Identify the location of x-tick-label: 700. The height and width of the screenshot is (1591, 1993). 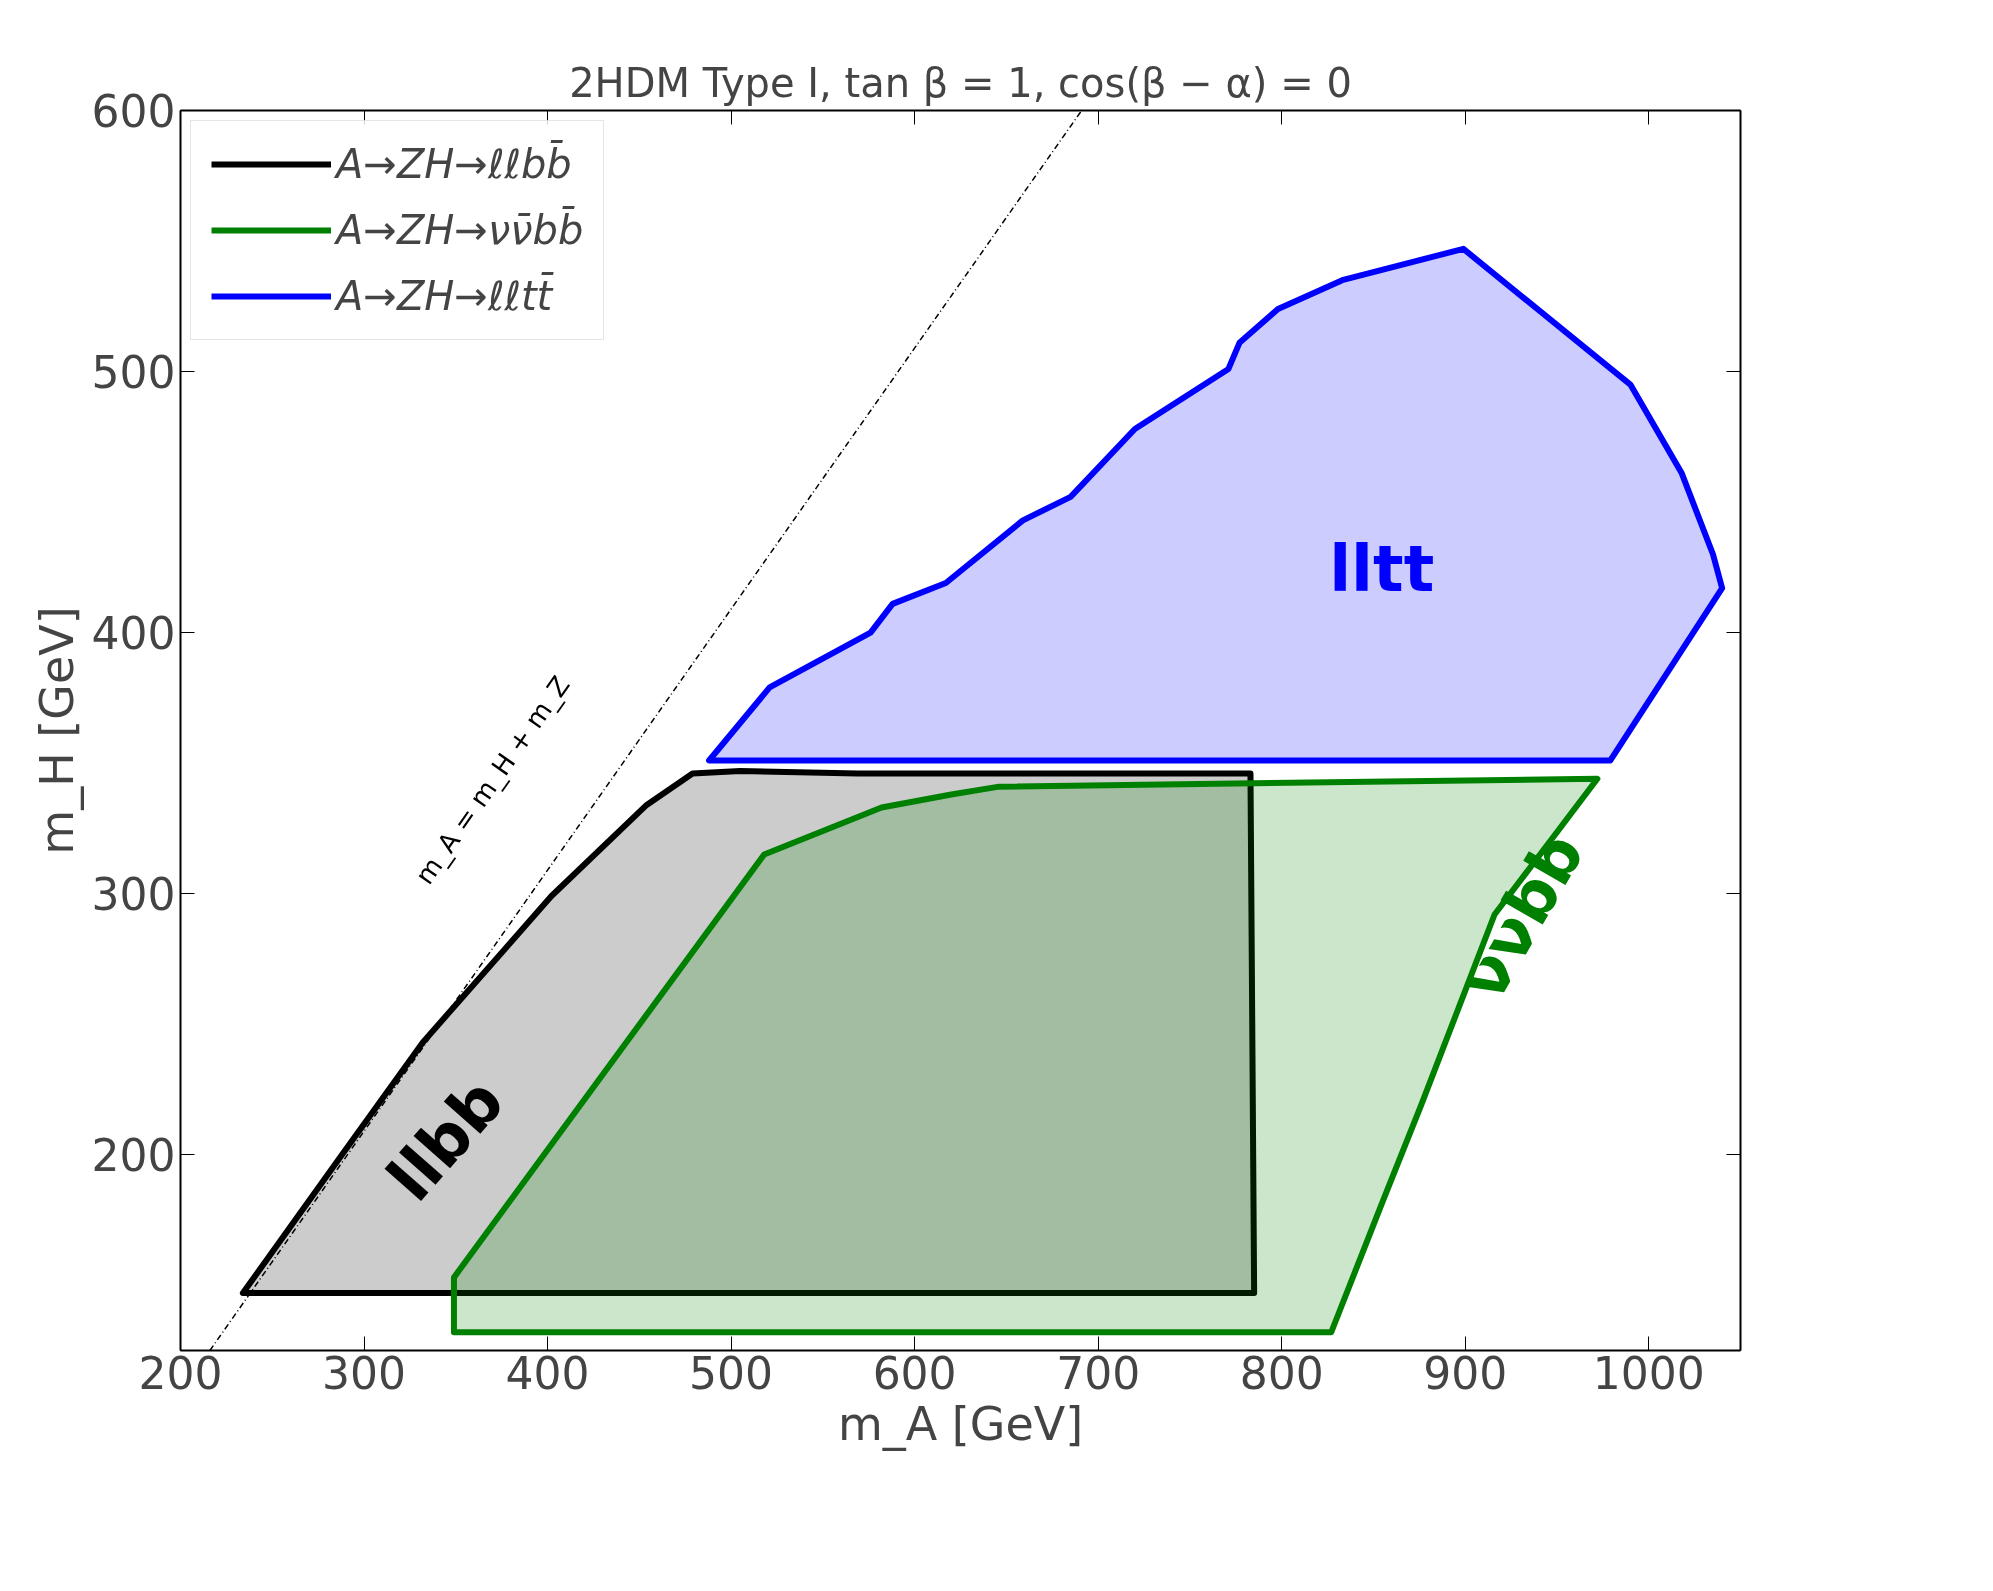
(1098, 1373).